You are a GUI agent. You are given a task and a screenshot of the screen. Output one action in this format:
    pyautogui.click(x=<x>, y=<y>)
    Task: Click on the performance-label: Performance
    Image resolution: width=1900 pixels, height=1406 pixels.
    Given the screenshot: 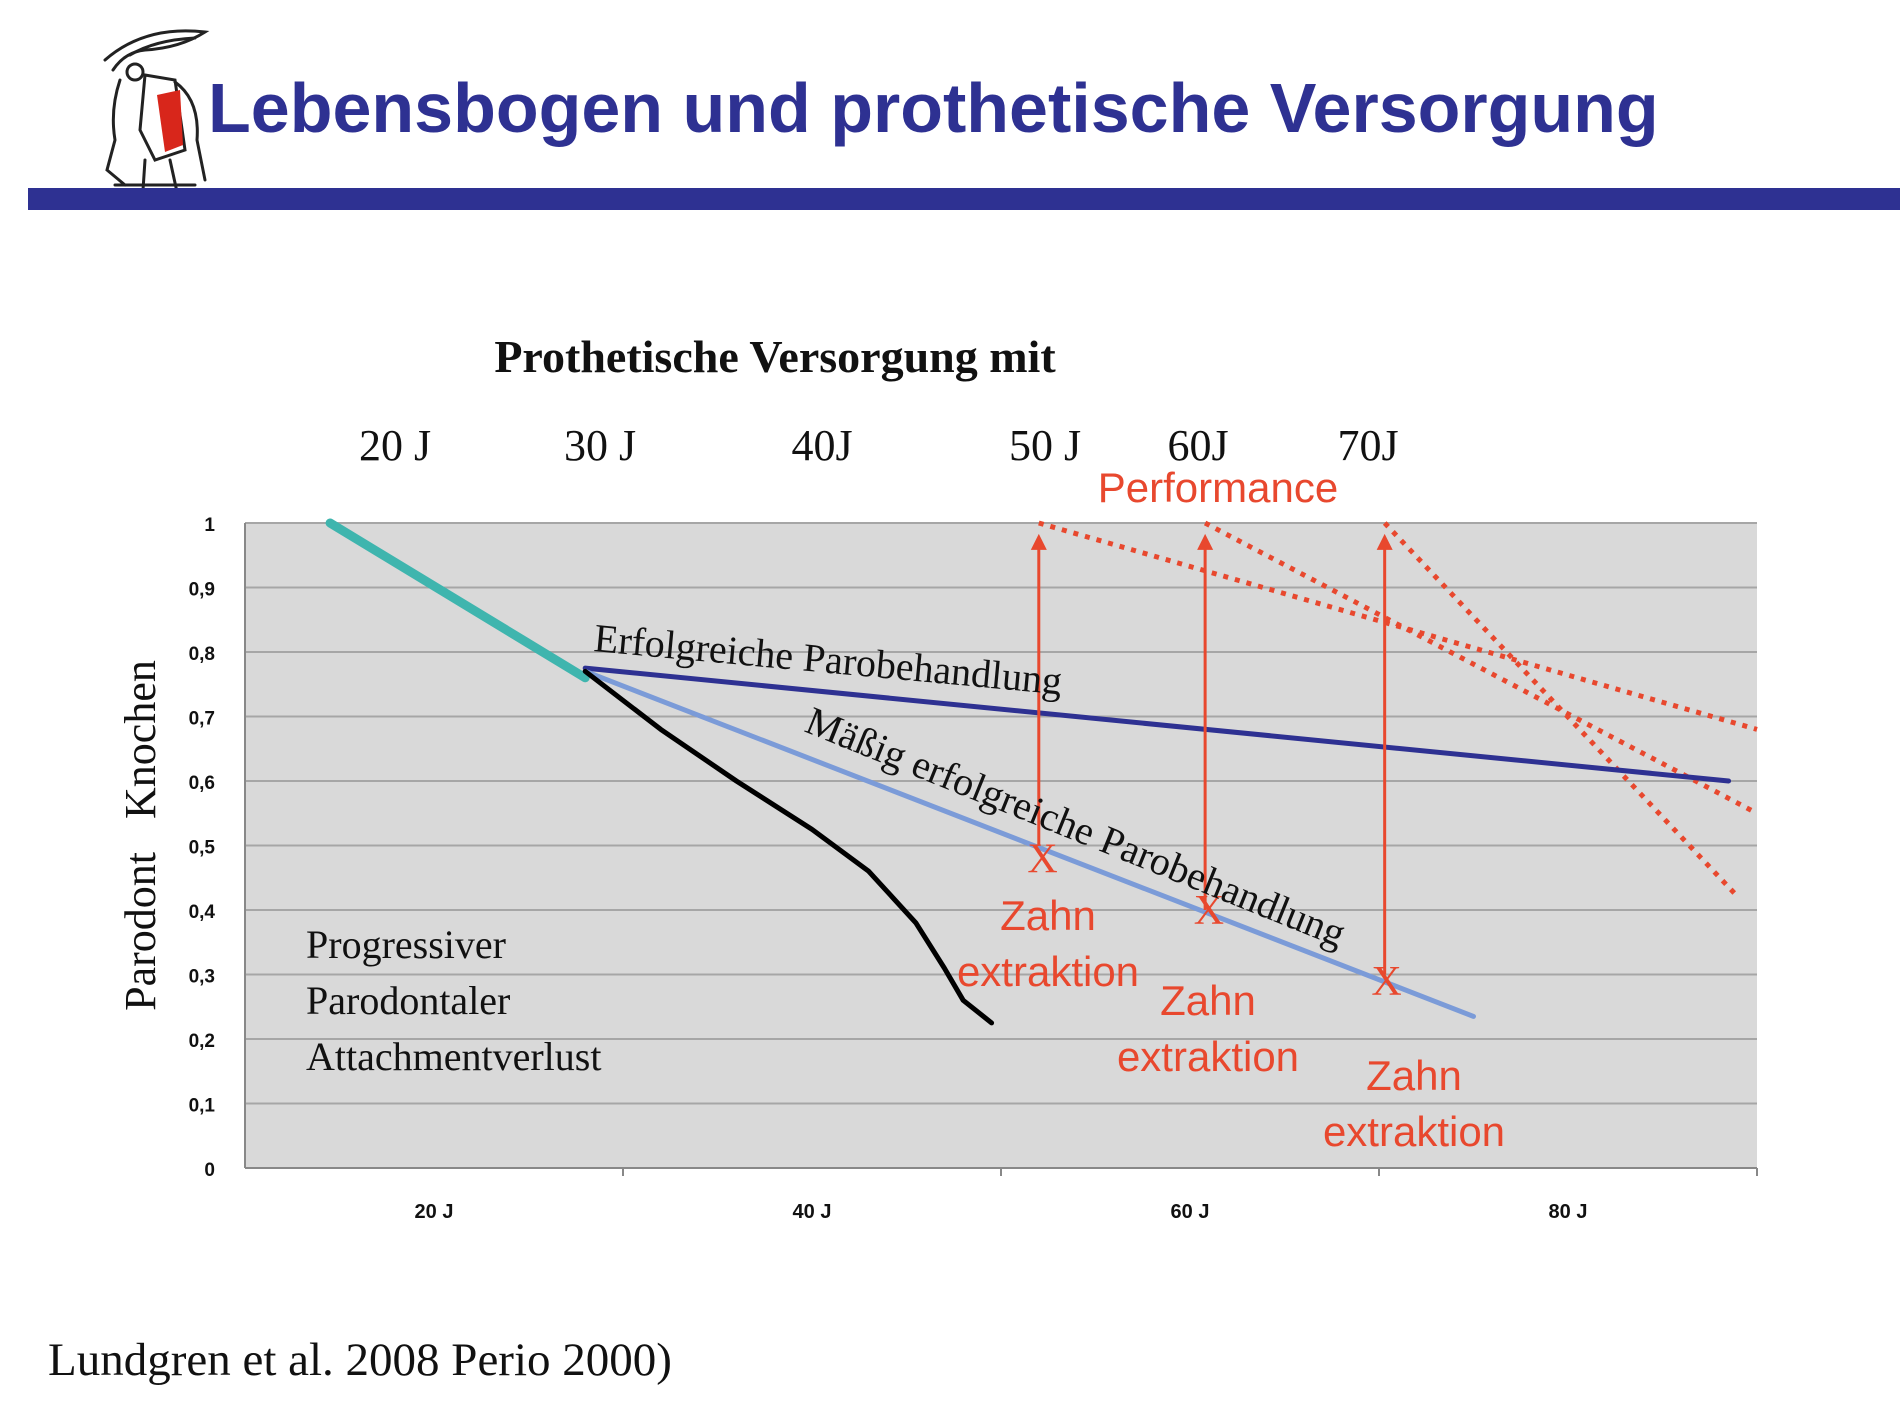 What is the action you would take?
    pyautogui.click(x=1218, y=487)
    